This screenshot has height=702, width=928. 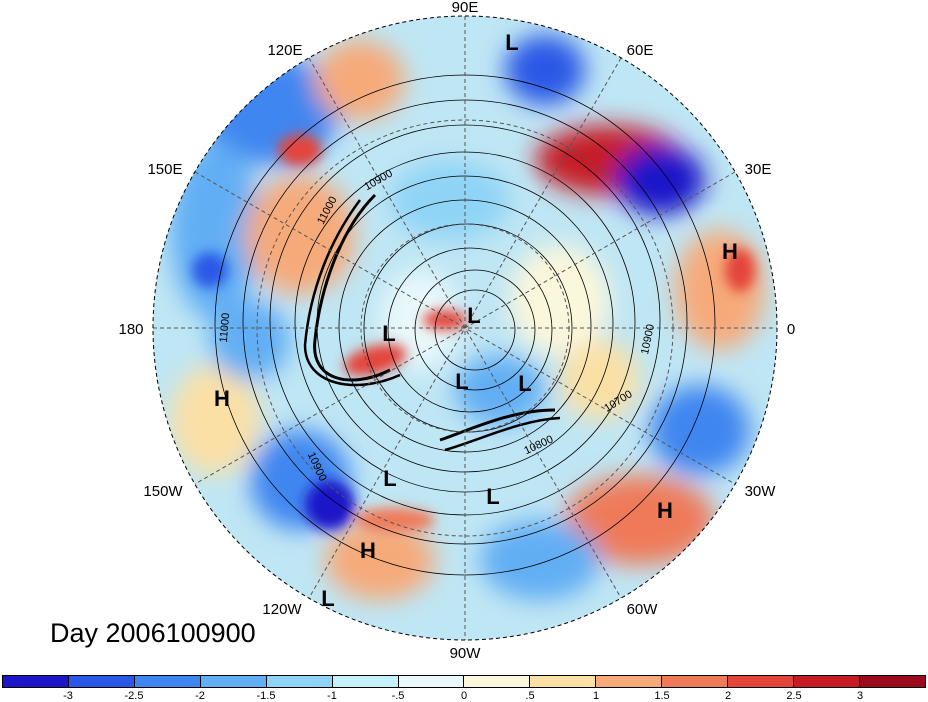 What do you see at coordinates (398, 696) in the screenshot?
I see `colorbar-tick-label: -.5` at bounding box center [398, 696].